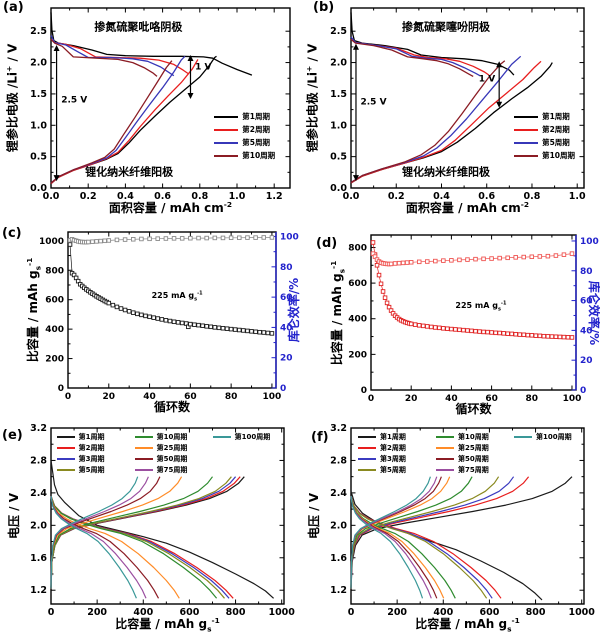 The image size is (600, 642). I want to click on legend-entry: 第3周期, so click(95, 459).